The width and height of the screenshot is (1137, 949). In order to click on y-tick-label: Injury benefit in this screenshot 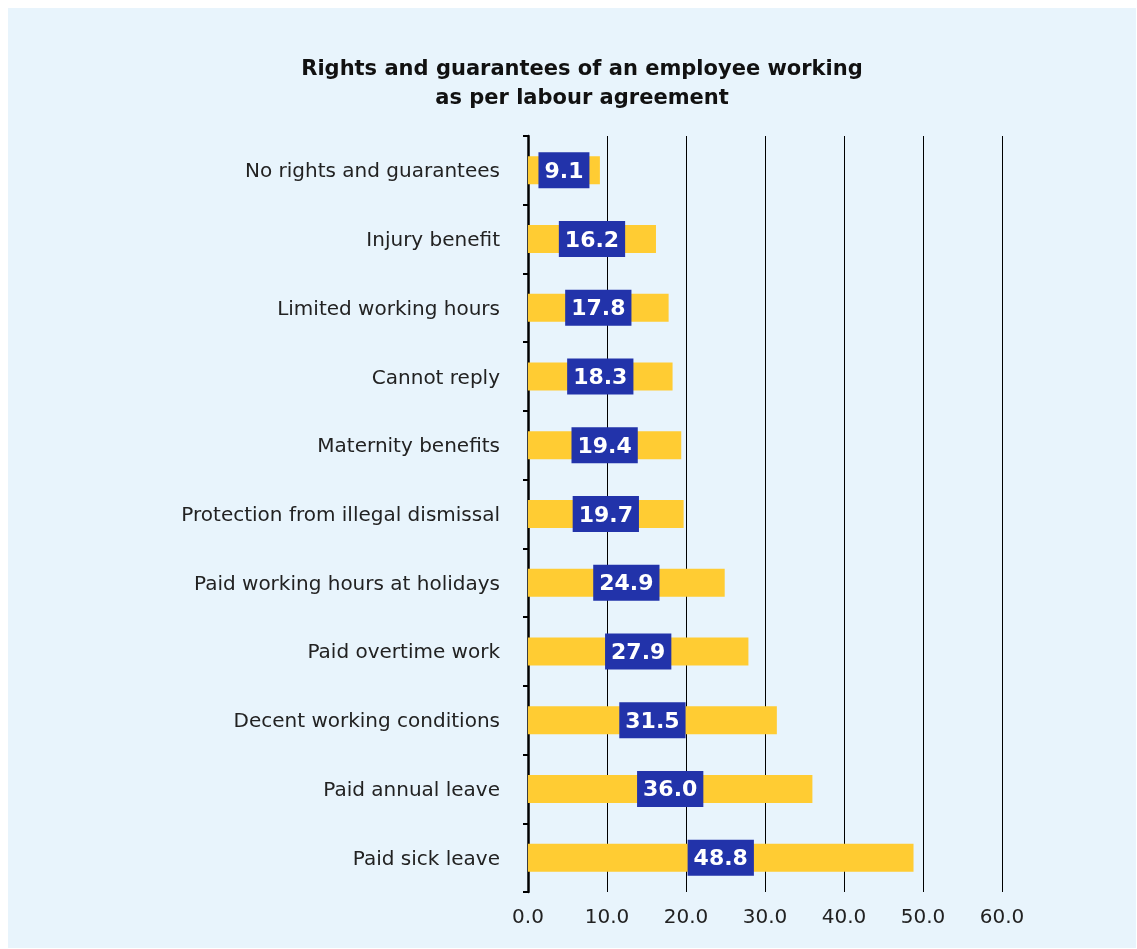, I will do `click(433, 239)`.